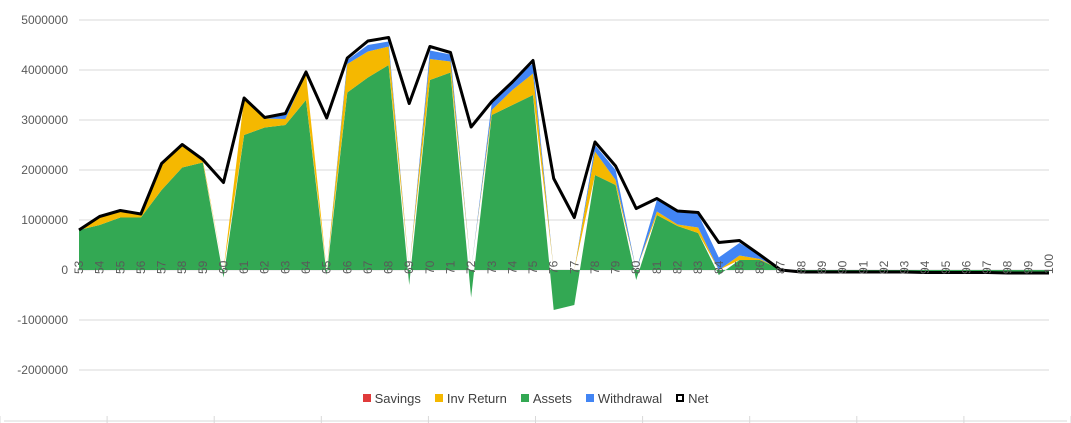  What do you see at coordinates (884, 267) in the screenshot?
I see `x-tick-label: 92` at bounding box center [884, 267].